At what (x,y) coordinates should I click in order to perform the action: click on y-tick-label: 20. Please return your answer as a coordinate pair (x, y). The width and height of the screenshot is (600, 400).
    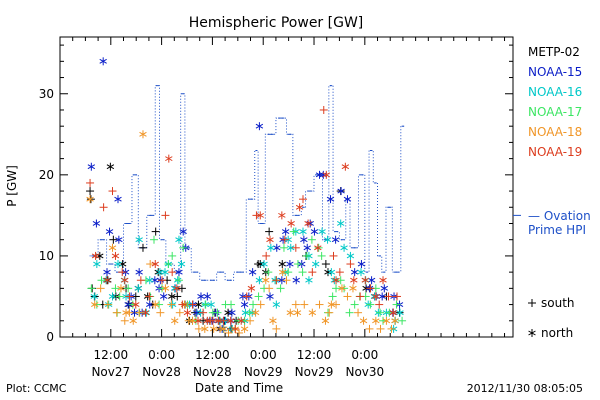
    Looking at the image, I should click on (46, 175).